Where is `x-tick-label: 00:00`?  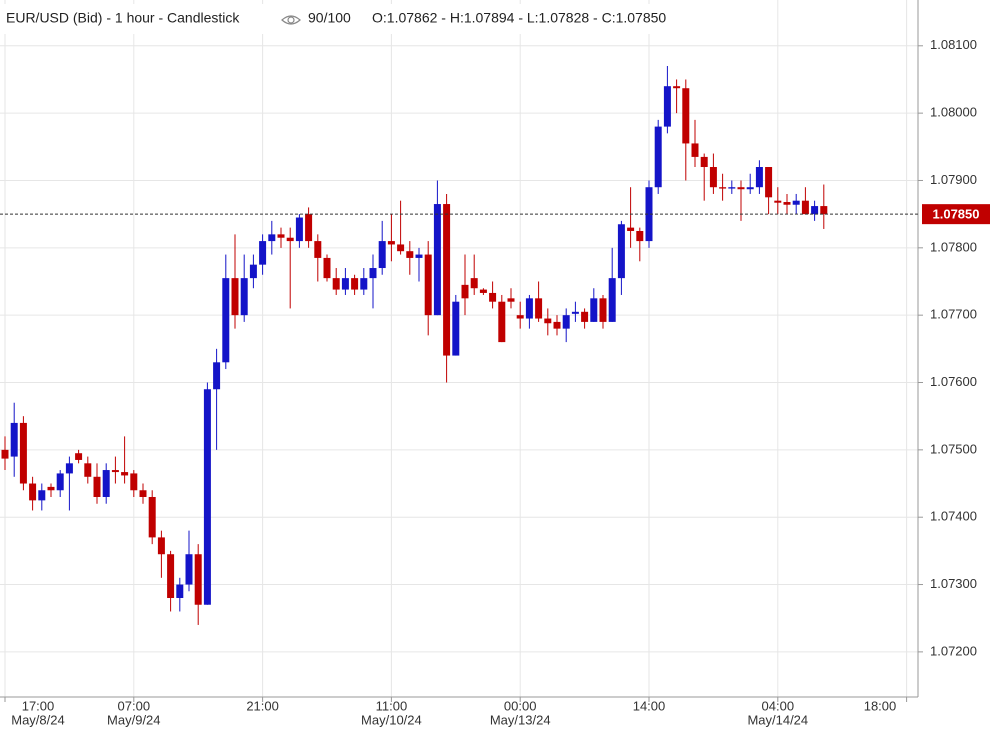
x-tick-label: 00:00 is located at coordinates (520, 705).